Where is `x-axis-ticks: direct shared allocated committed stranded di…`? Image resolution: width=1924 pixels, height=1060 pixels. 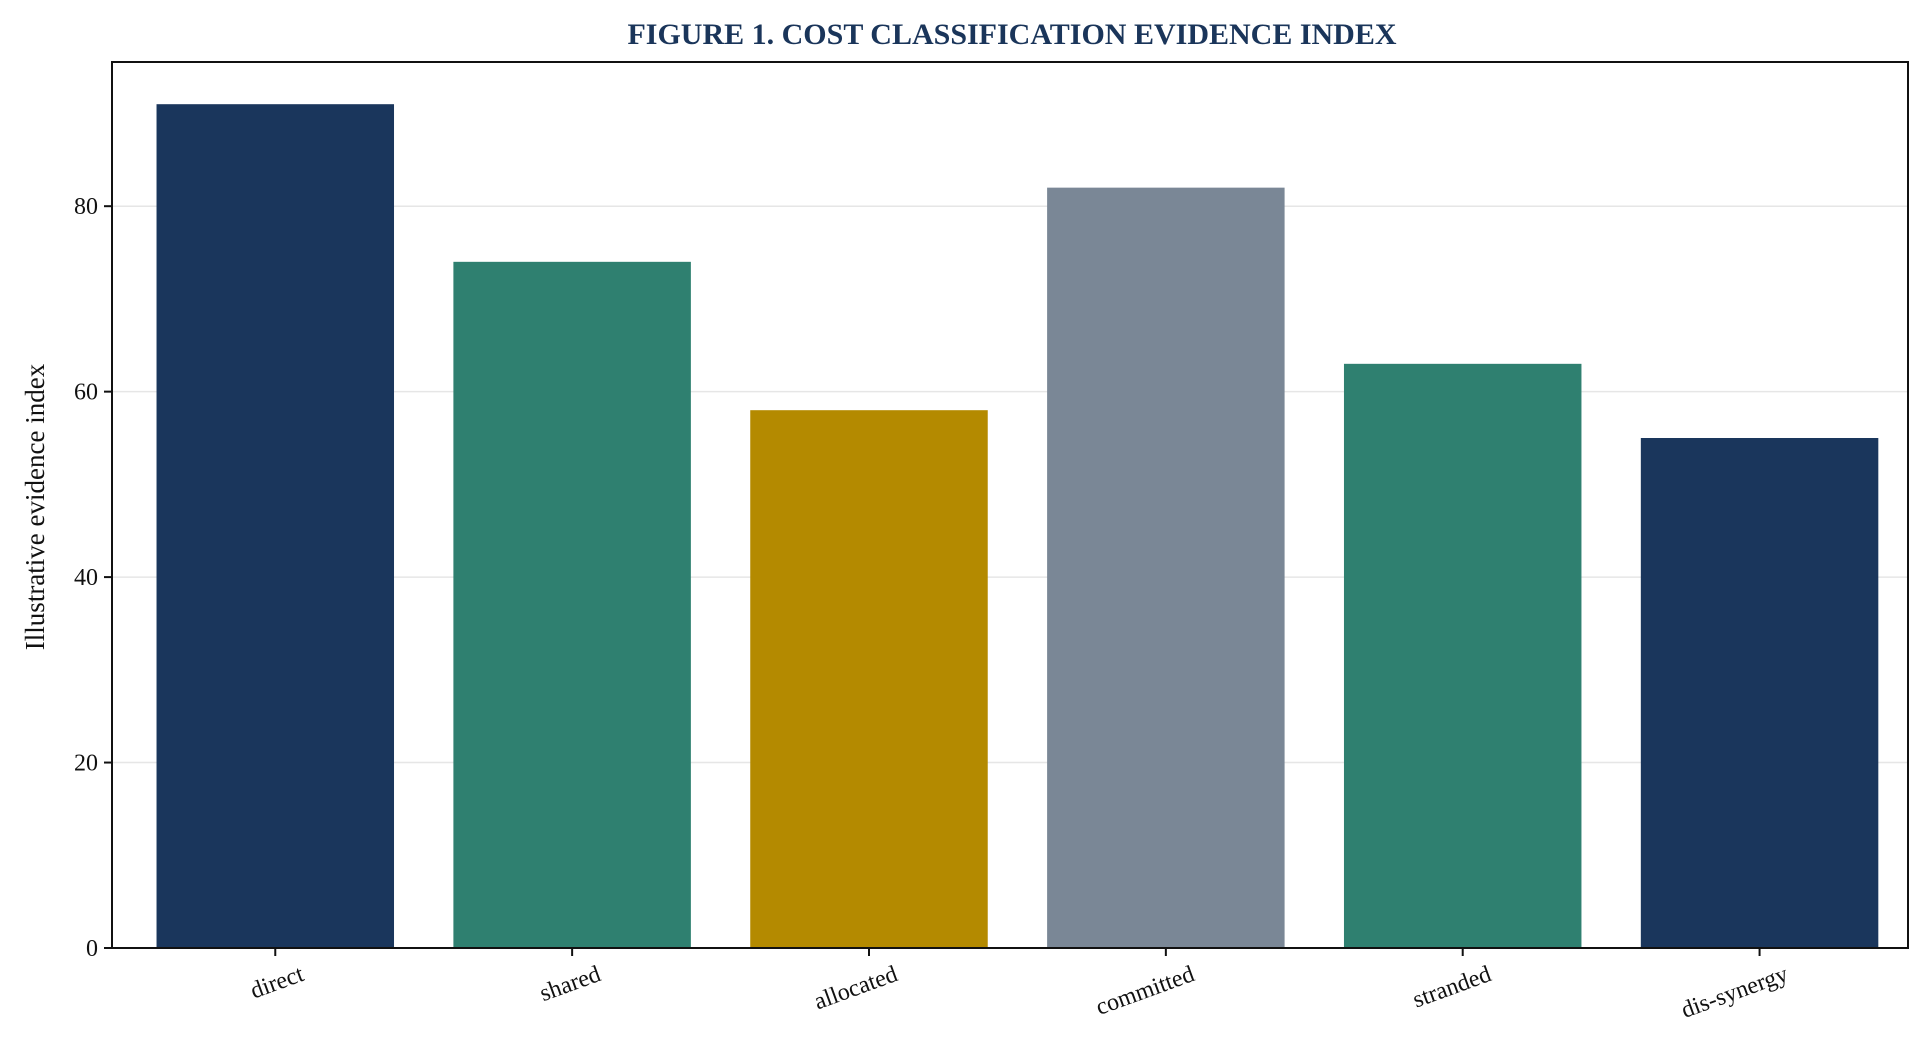
x-axis-ticks: direct shared allocated committed stranded di… is located at coordinates (1019, 986).